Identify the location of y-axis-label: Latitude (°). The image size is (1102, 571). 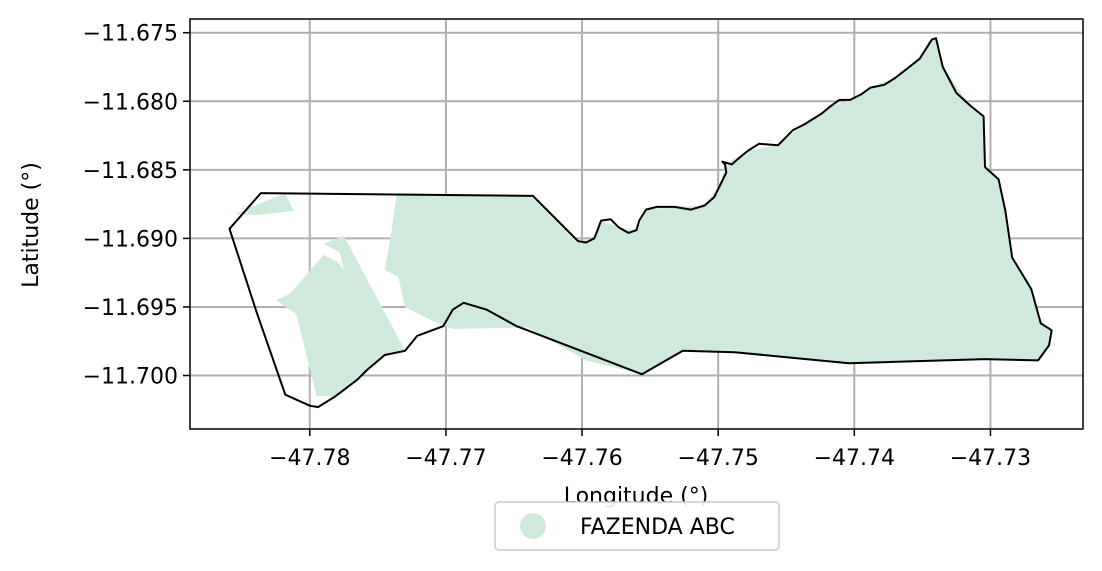
(31, 225).